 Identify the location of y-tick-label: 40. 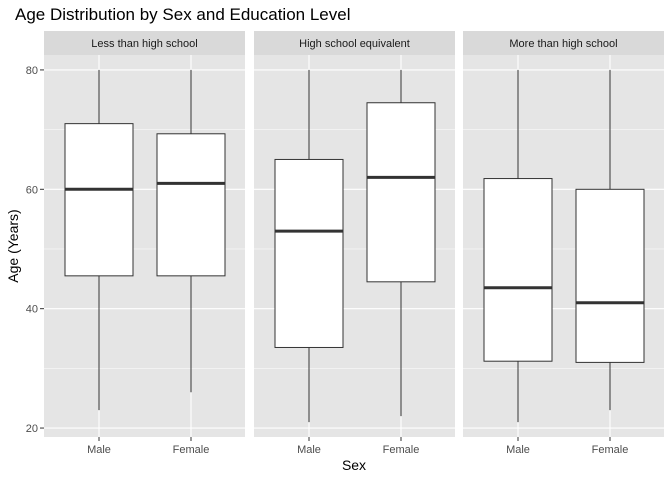
(32, 310).